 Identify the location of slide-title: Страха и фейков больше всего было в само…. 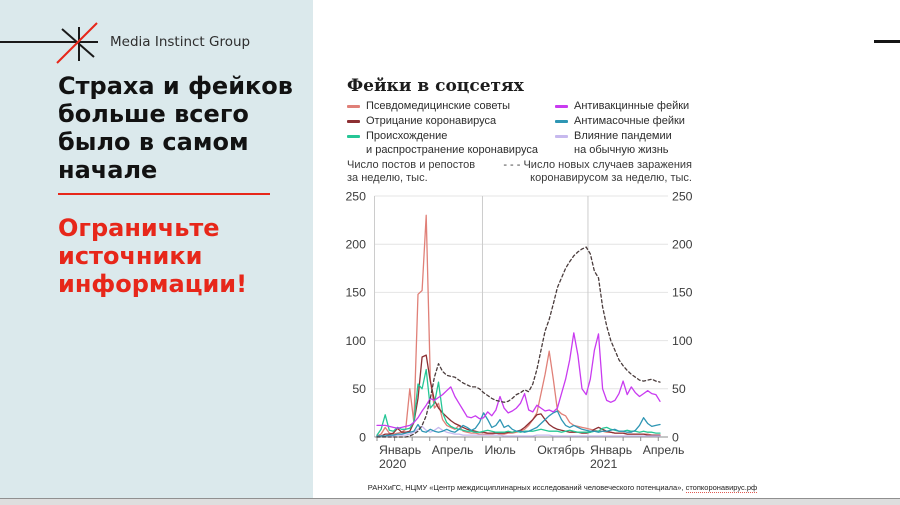
(175, 128).